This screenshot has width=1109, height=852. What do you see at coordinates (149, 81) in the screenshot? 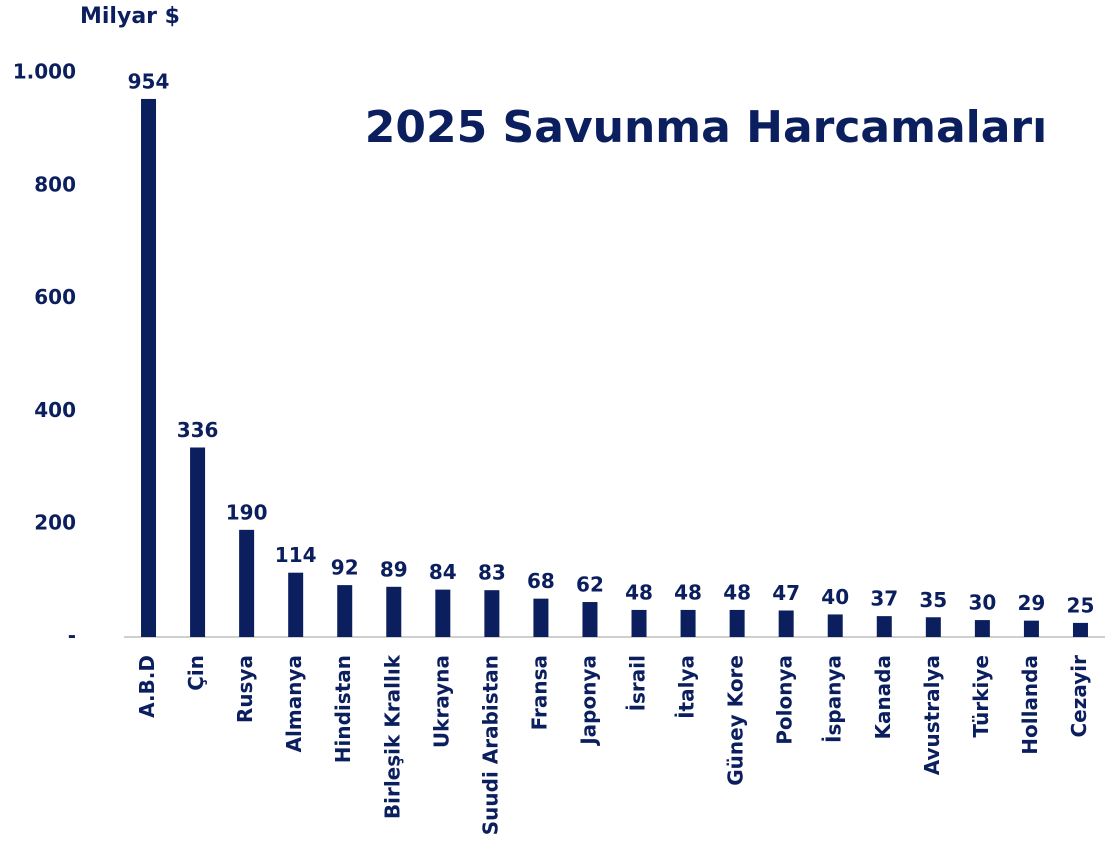
I see `value-label: 954` at bounding box center [149, 81].